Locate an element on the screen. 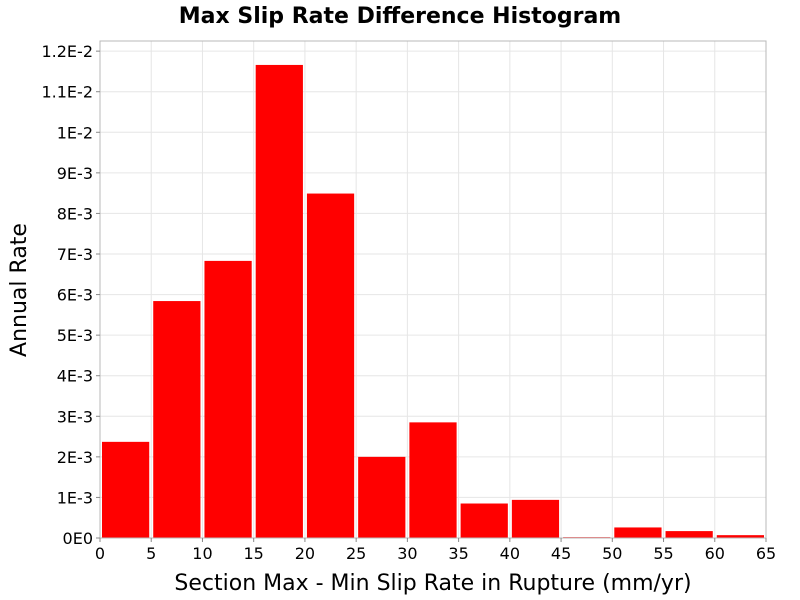  x-tick-label-5: 25 is located at coordinates (356, 553).